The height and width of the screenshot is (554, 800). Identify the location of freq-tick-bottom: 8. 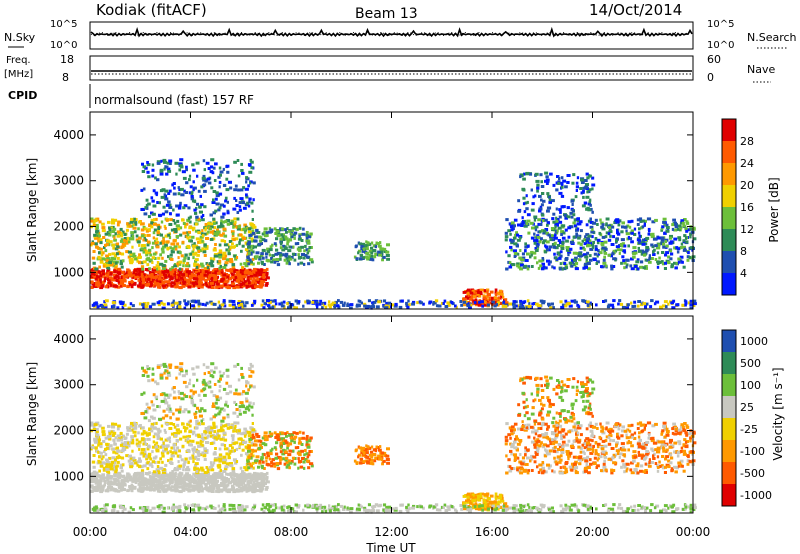
(65, 77).